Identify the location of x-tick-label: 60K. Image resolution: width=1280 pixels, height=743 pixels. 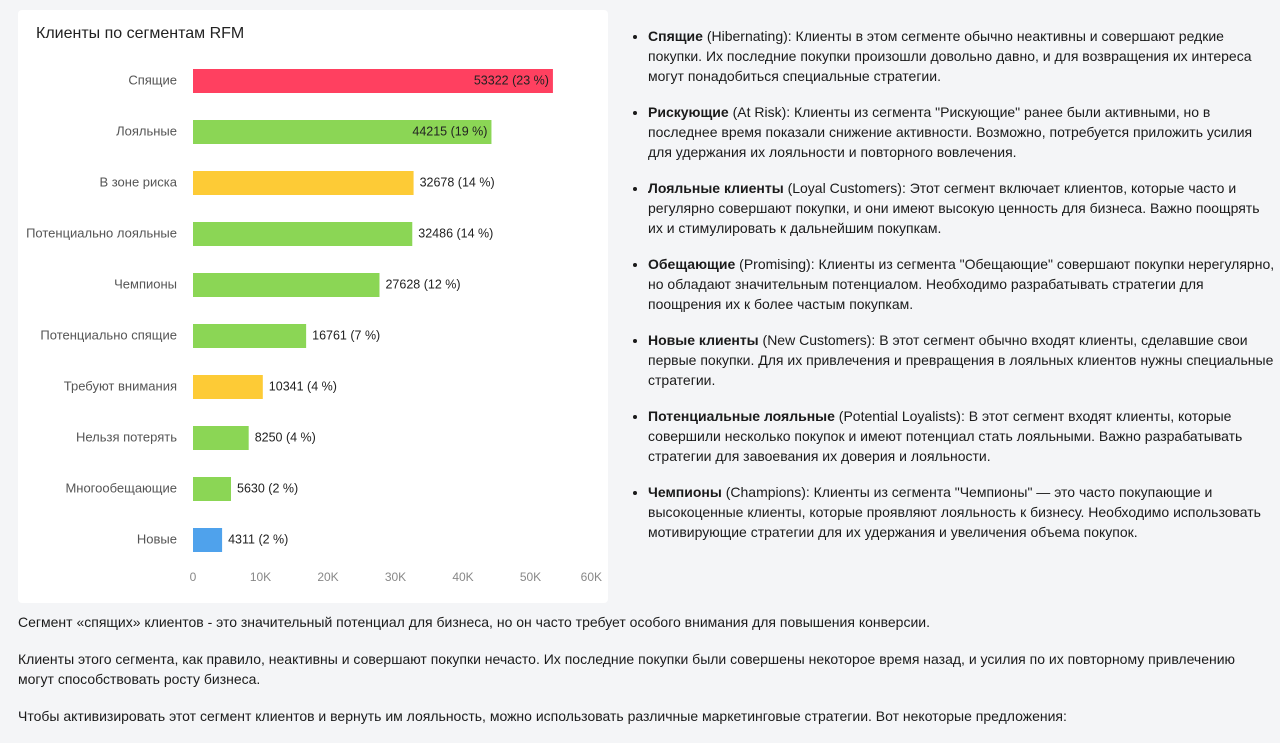
(591, 577).